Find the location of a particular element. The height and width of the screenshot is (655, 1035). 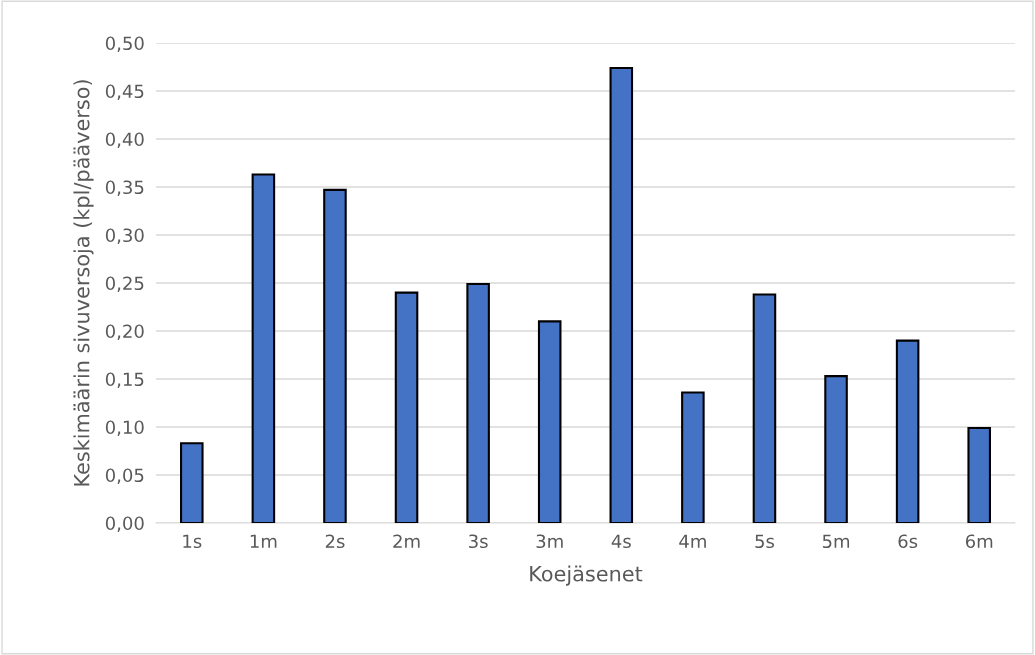

y-tick-label: 0,00 is located at coordinates (124, 524).